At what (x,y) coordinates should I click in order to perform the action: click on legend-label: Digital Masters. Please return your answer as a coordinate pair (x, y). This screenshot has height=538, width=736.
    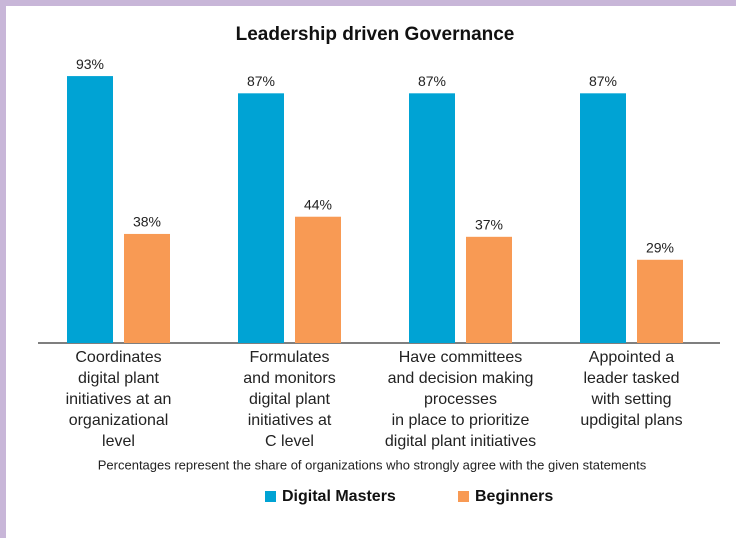
    Looking at the image, I should click on (339, 496).